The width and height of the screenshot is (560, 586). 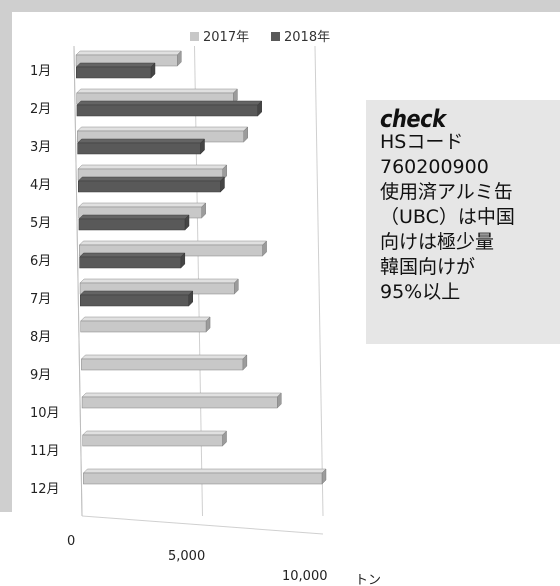 I want to click on note-line-2: 760200900, so click(x=434, y=167).